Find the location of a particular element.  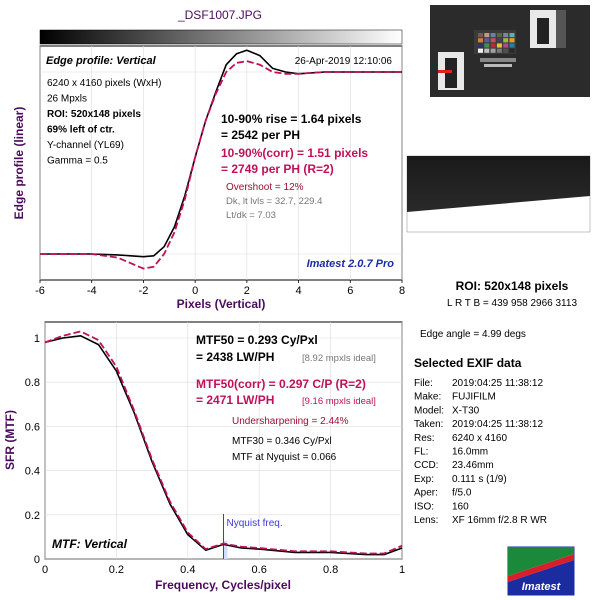

edge-datetime: 26-Apr-2019 12:10:06 is located at coordinates (344, 61).